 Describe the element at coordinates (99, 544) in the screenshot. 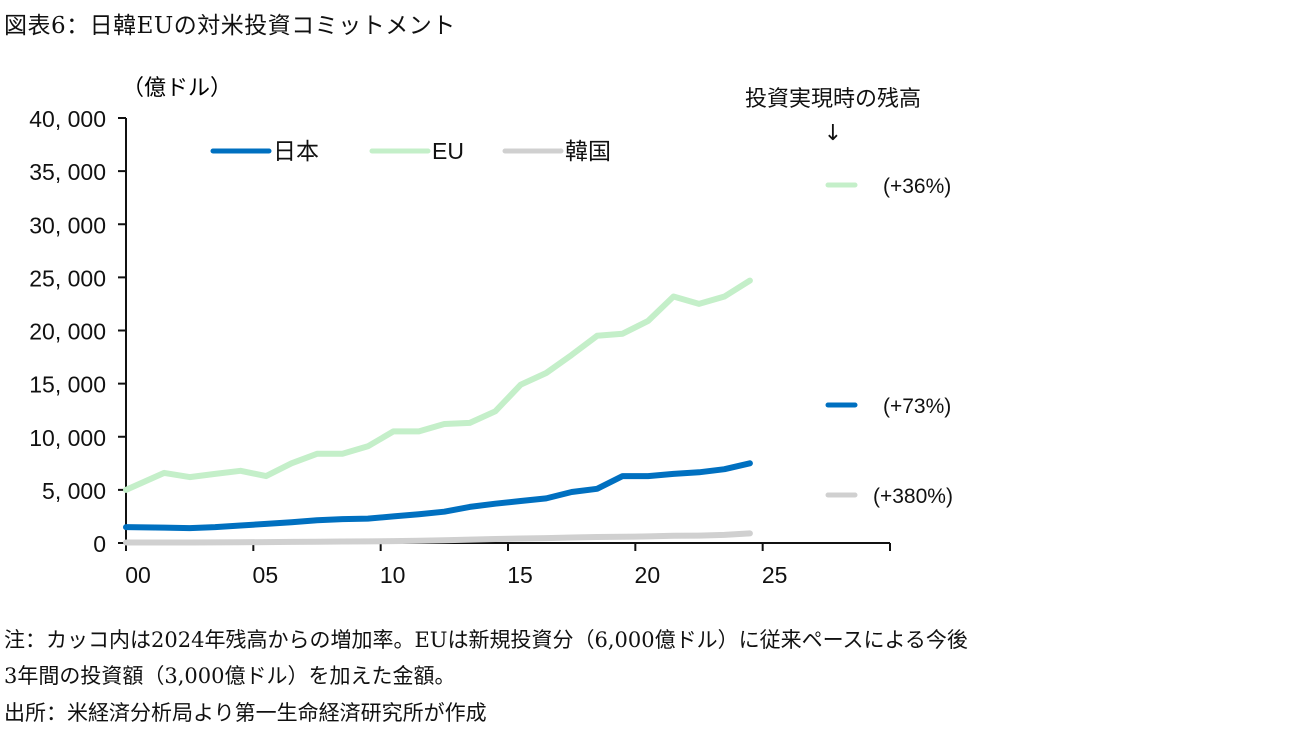

I see `y-tick-label: 0` at that location.